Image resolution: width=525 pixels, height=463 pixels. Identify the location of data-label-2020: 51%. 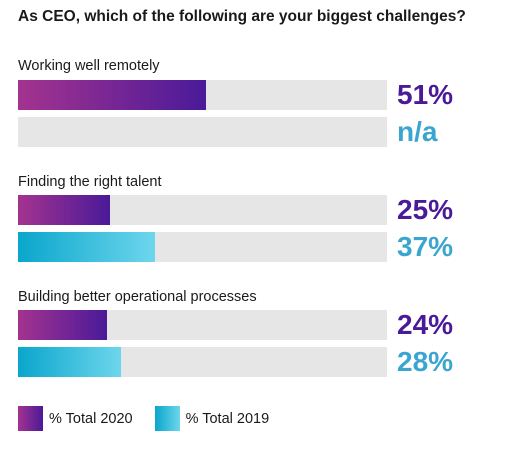
(425, 94).